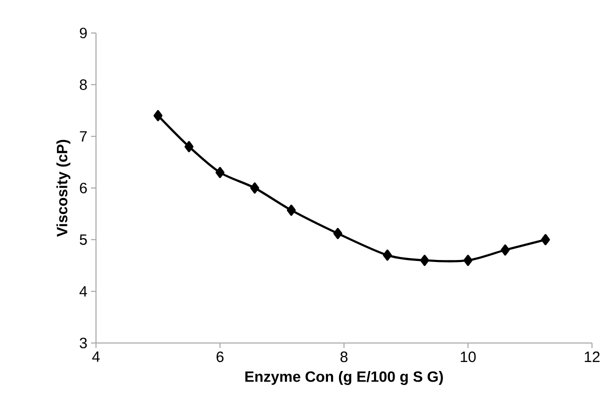 The image size is (610, 416). I want to click on x-tick-label: 8, so click(344, 357).